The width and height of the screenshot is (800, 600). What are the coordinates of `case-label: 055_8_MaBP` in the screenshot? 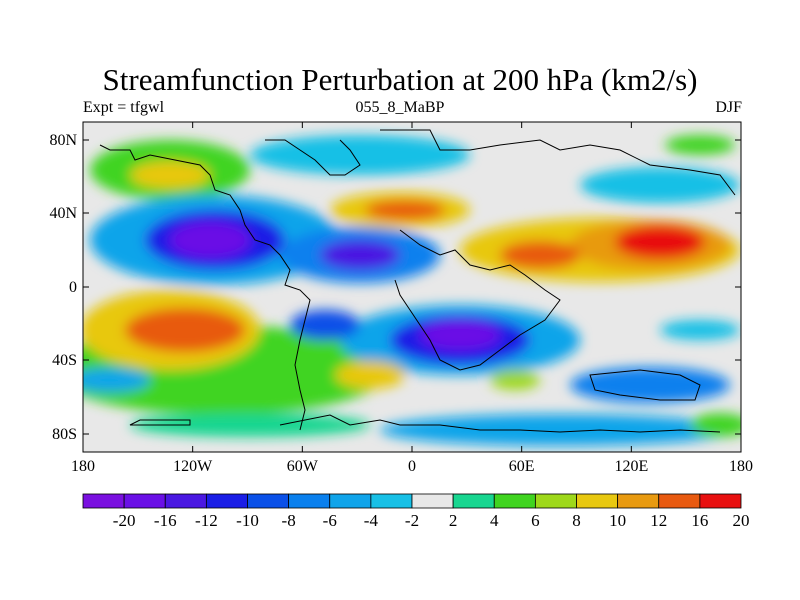 It's located at (400, 107).